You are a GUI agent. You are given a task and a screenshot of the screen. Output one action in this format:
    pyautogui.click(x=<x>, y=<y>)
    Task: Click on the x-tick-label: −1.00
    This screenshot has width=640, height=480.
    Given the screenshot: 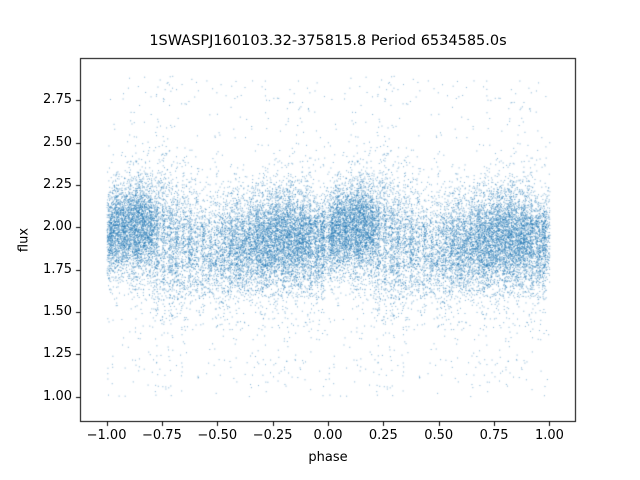 What is the action you would take?
    pyautogui.click(x=106, y=435)
    